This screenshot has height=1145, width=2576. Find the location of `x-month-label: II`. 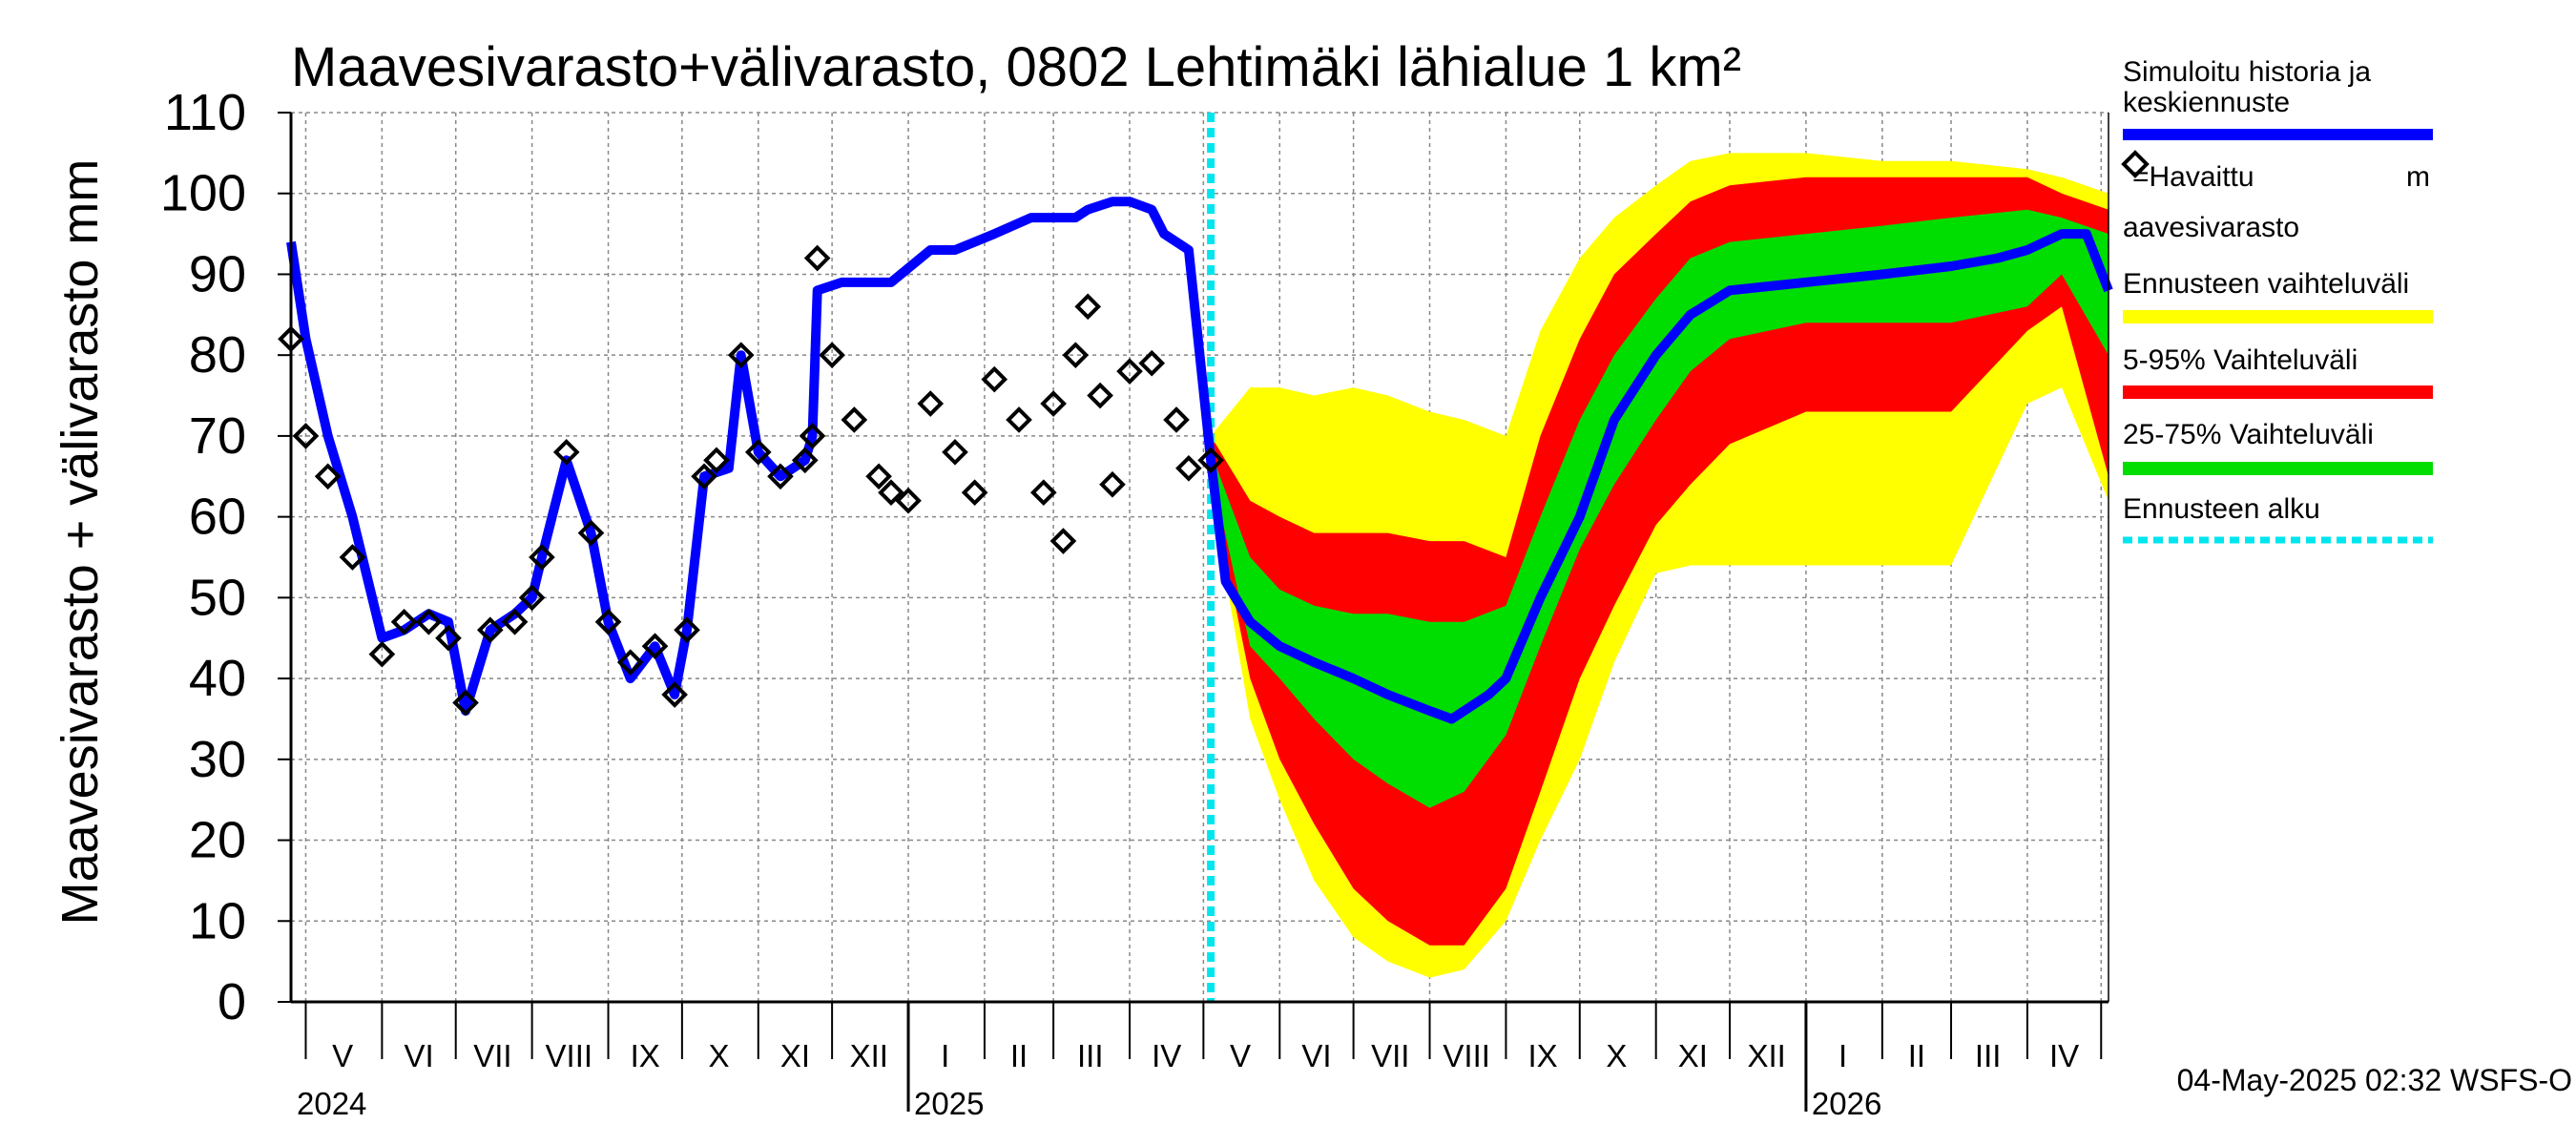

x-month-label: II is located at coordinates (1019, 1055).